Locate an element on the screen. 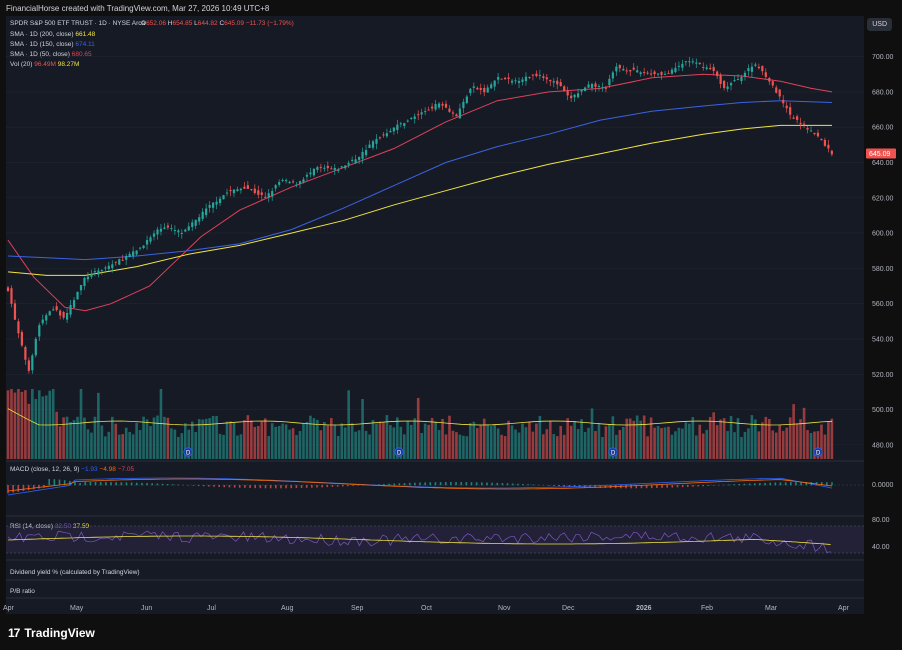 This screenshot has height=650, width=902. time-axis: Apr May Jun Jul Aug Sep Oct Nov Dec 2026 Feb Mar Apr is located at coordinates (426, 608).